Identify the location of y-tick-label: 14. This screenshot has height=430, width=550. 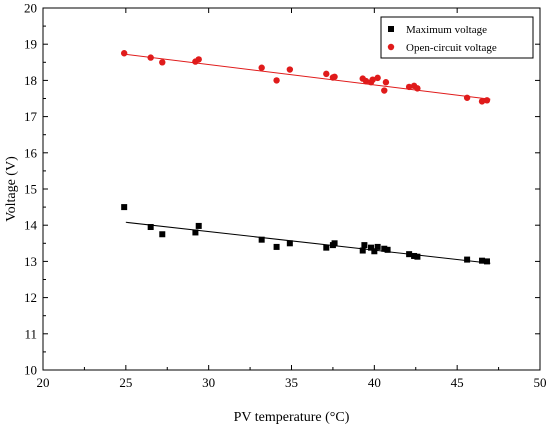
(31, 225).